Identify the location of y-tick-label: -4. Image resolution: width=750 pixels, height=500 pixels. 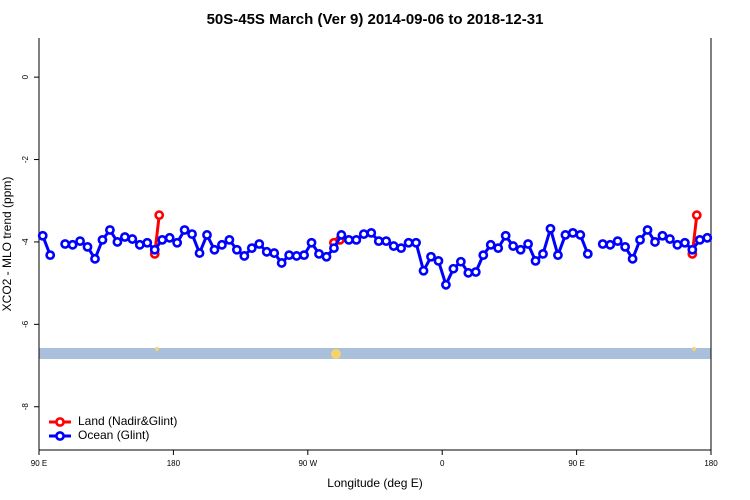
(25, 242).